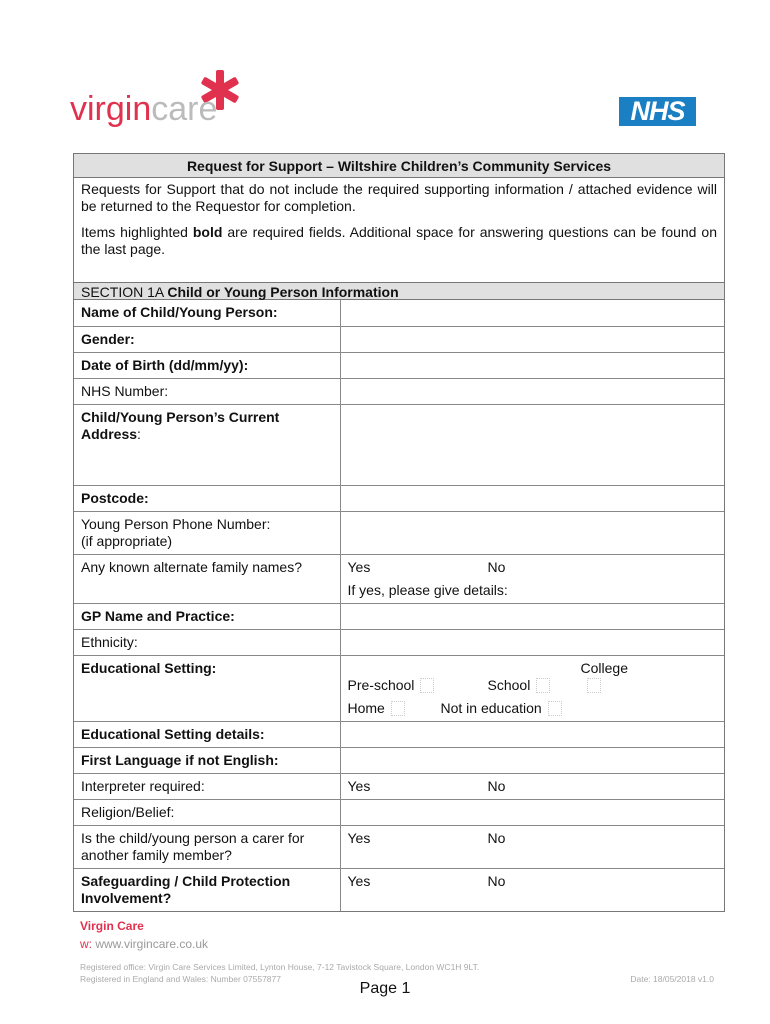 The width and height of the screenshot is (770, 1024). I want to click on form-row: Educational Setting details:, so click(399, 733).